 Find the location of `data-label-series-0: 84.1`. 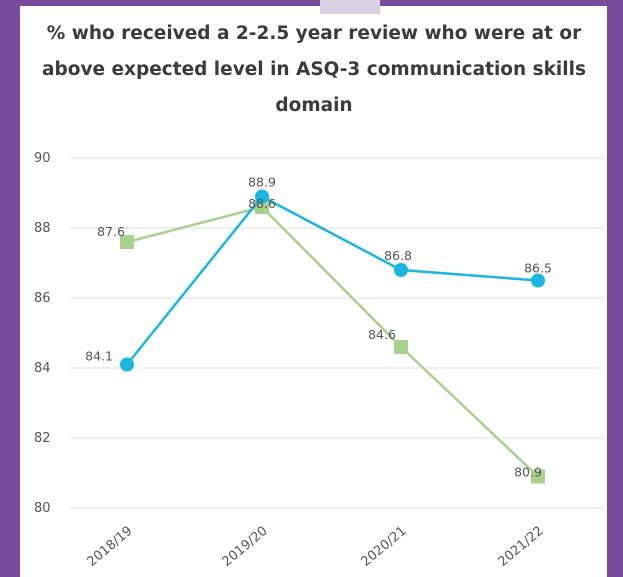

data-label-series-0: 84.1 is located at coordinates (99, 356).